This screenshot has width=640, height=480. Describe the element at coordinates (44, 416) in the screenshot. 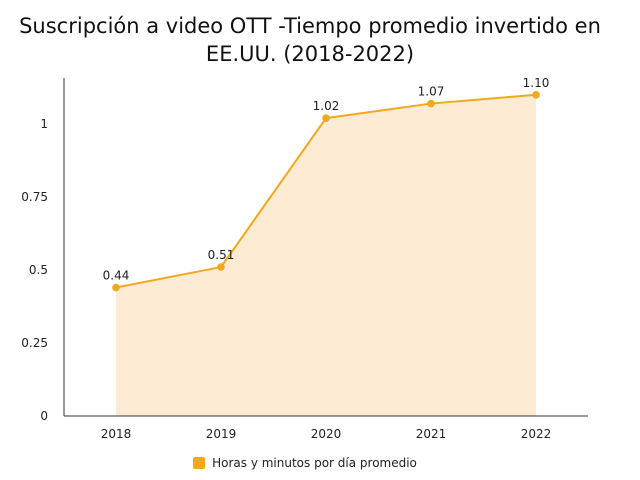

I see `y-tick-label: 0` at that location.